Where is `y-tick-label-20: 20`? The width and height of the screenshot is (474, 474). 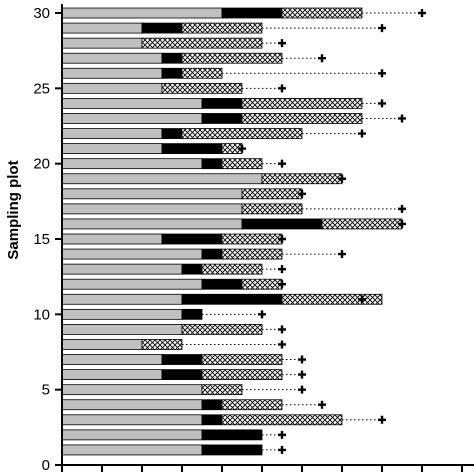 y-tick-label-20: 20 is located at coordinates (41, 164).